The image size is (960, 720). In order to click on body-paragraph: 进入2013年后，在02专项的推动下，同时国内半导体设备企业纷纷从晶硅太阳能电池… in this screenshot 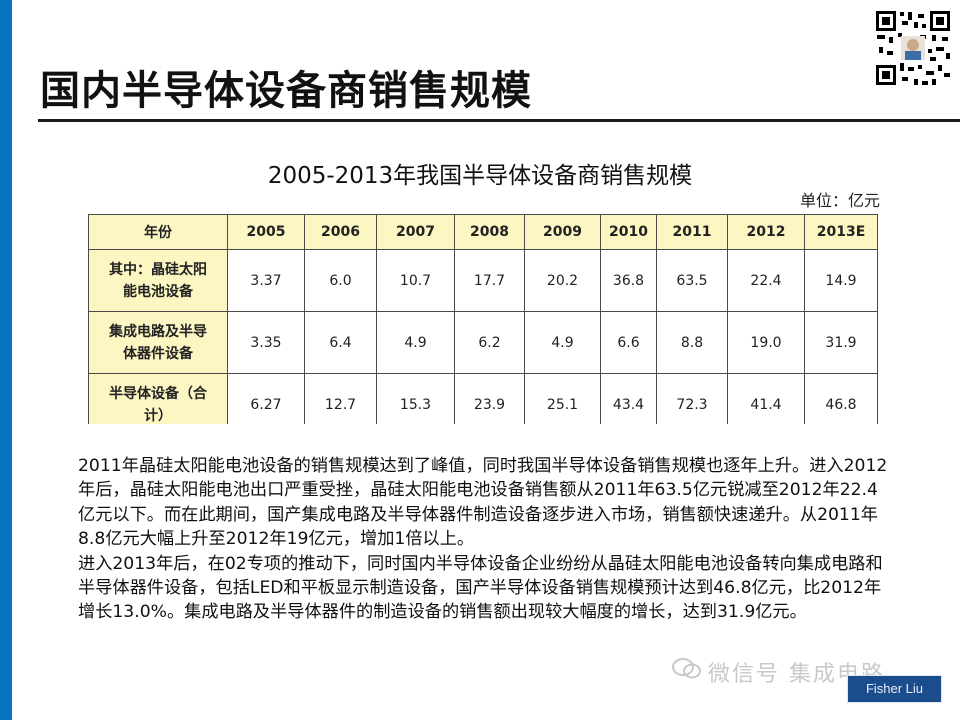, I will do `click(480, 588)`.